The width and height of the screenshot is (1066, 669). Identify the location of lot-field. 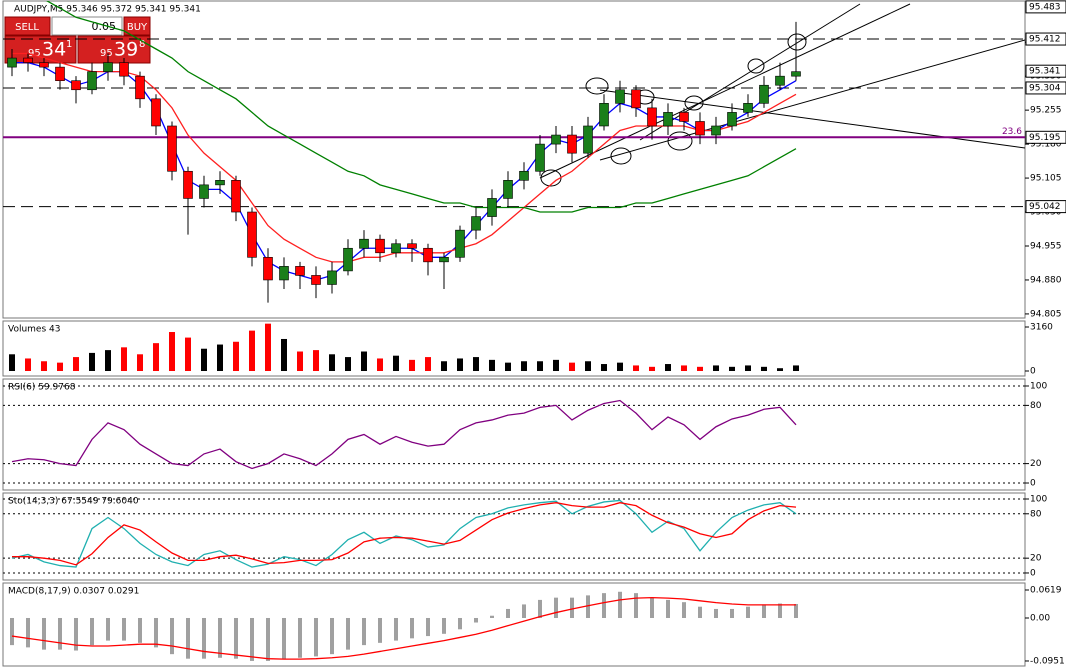
(87, 26).